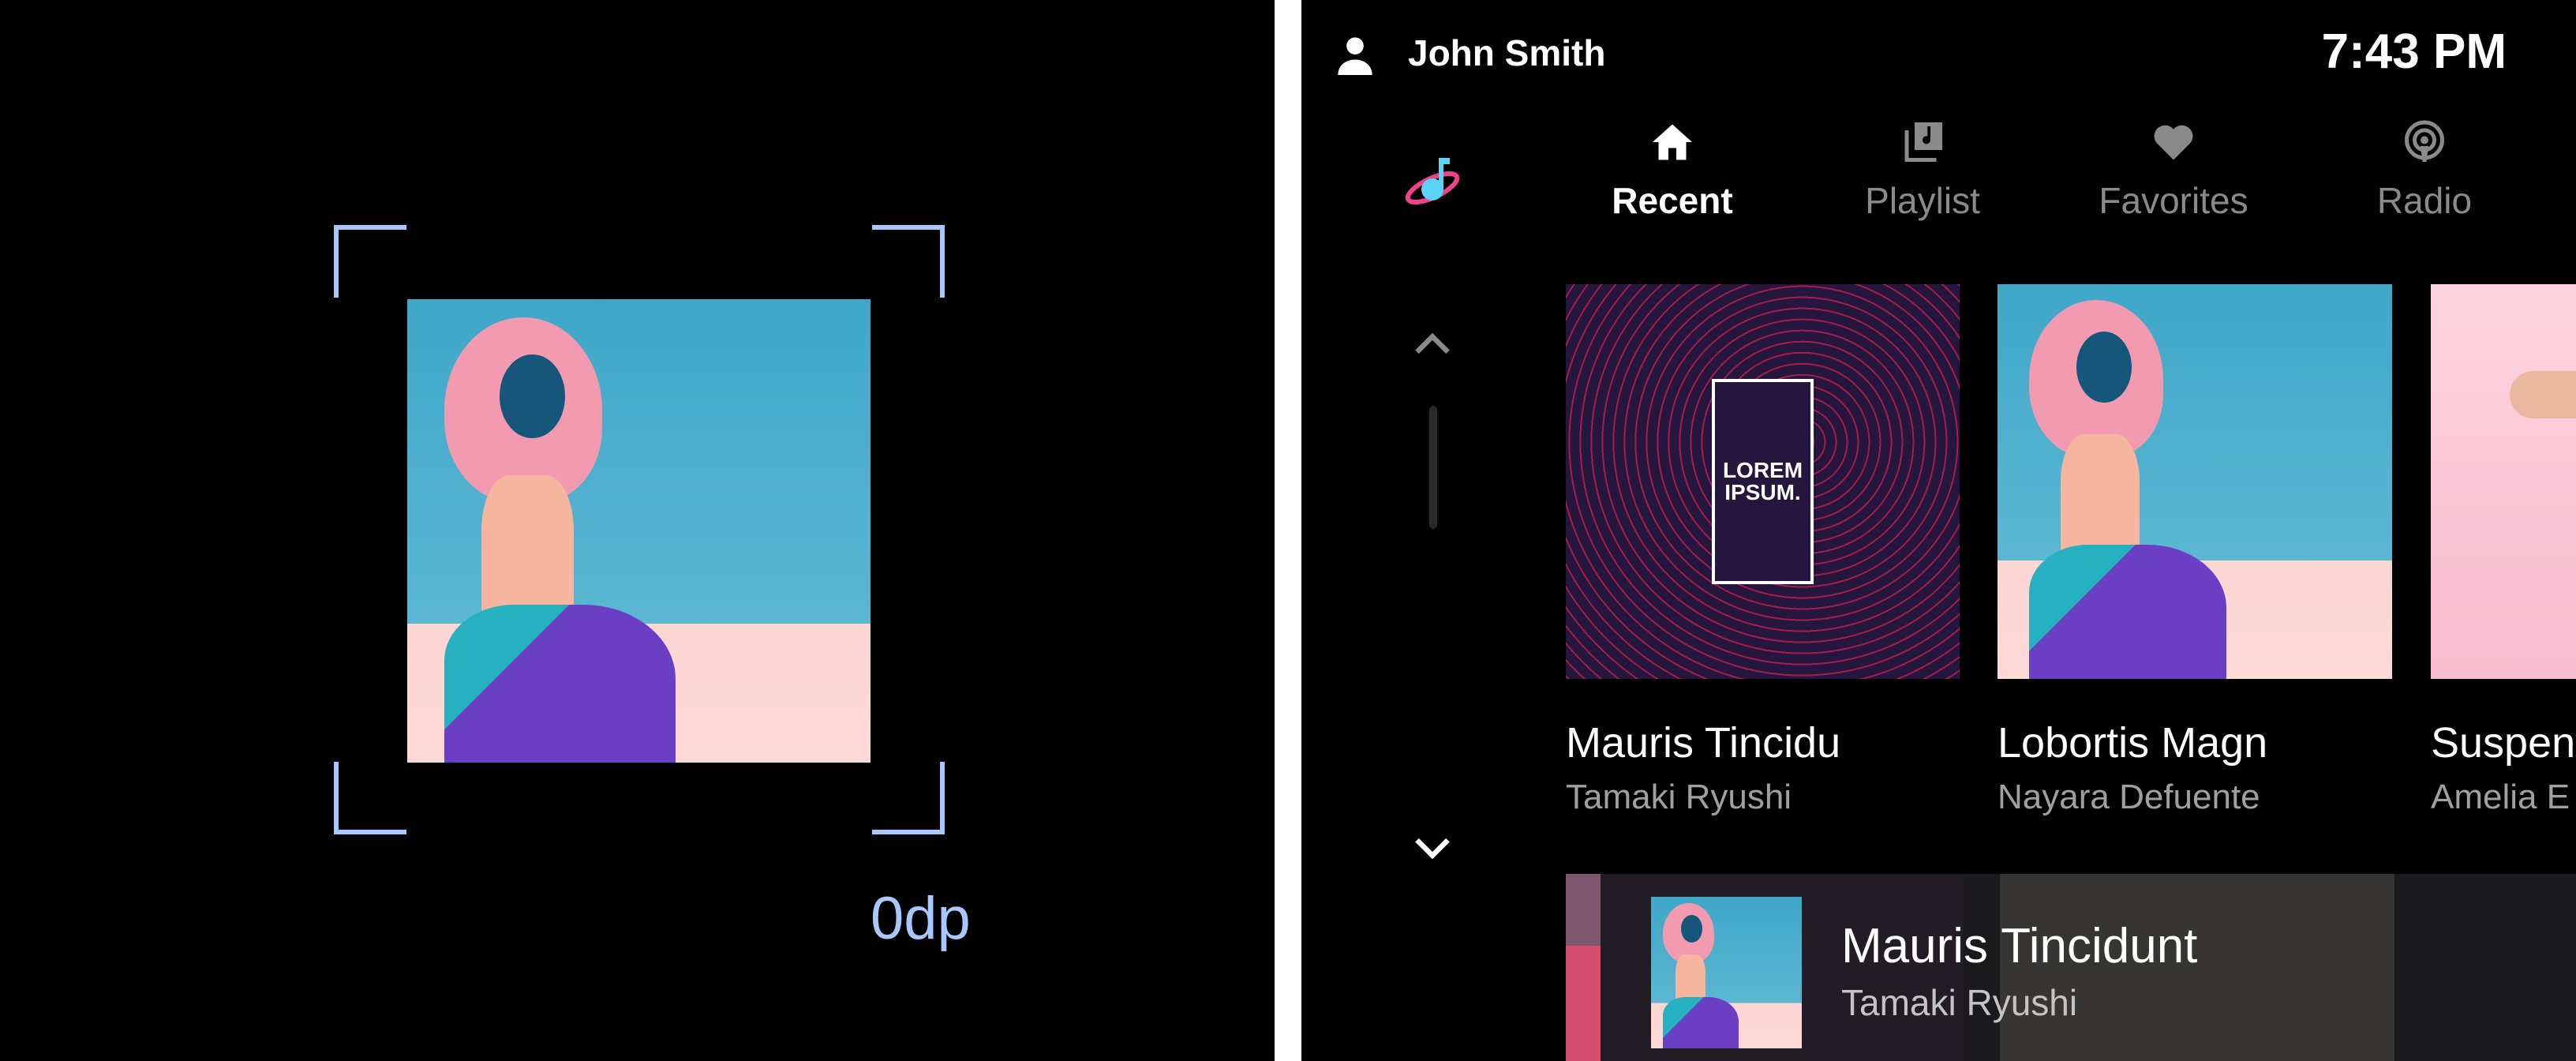 Image resolution: width=2576 pixels, height=1061 pixels. Describe the element at coordinates (2173, 142) in the screenshot. I see `heart-icon` at that location.